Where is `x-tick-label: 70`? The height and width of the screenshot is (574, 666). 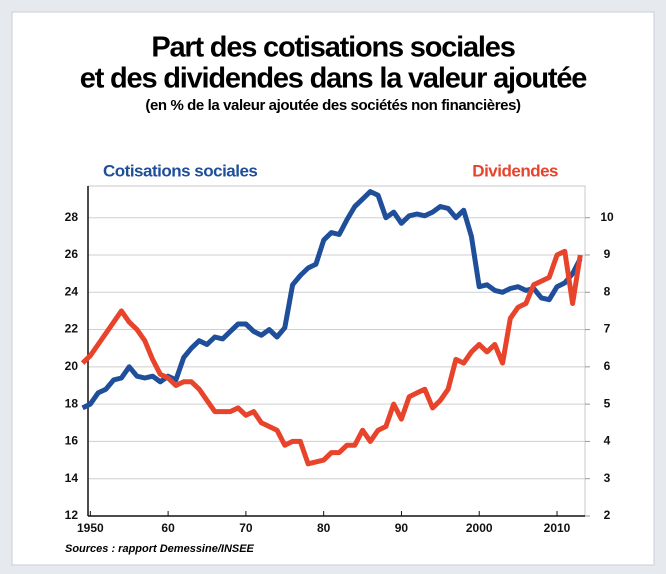
x-tick-label: 70 is located at coordinates (246, 528).